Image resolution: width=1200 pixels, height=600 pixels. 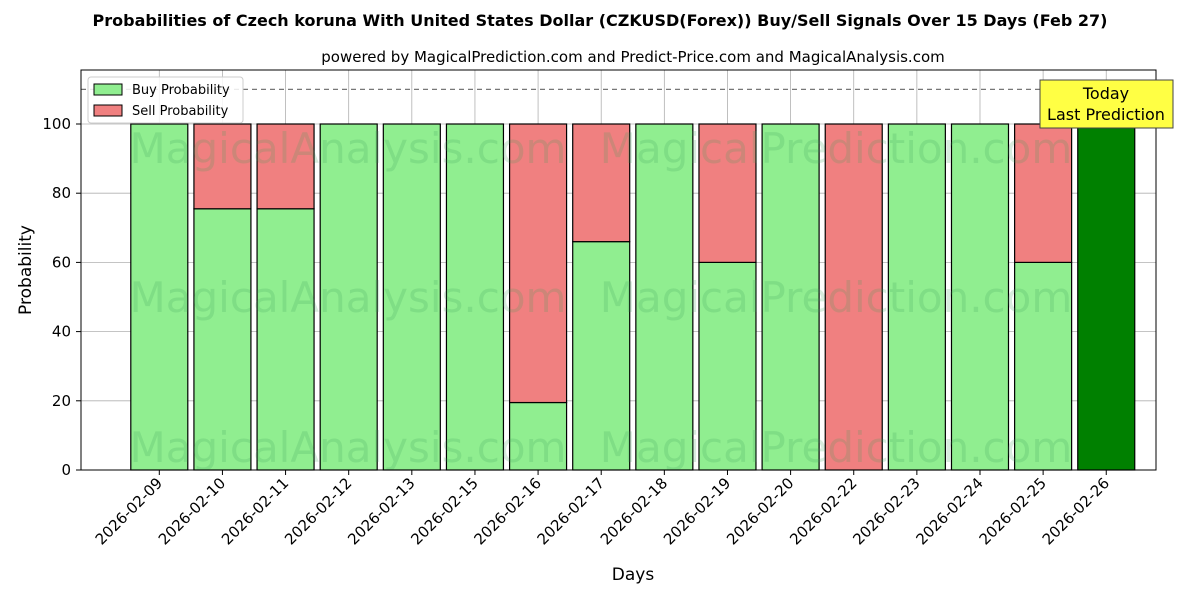 I want to click on x-tick-label: 2026-02-18, so click(x=634, y=511).